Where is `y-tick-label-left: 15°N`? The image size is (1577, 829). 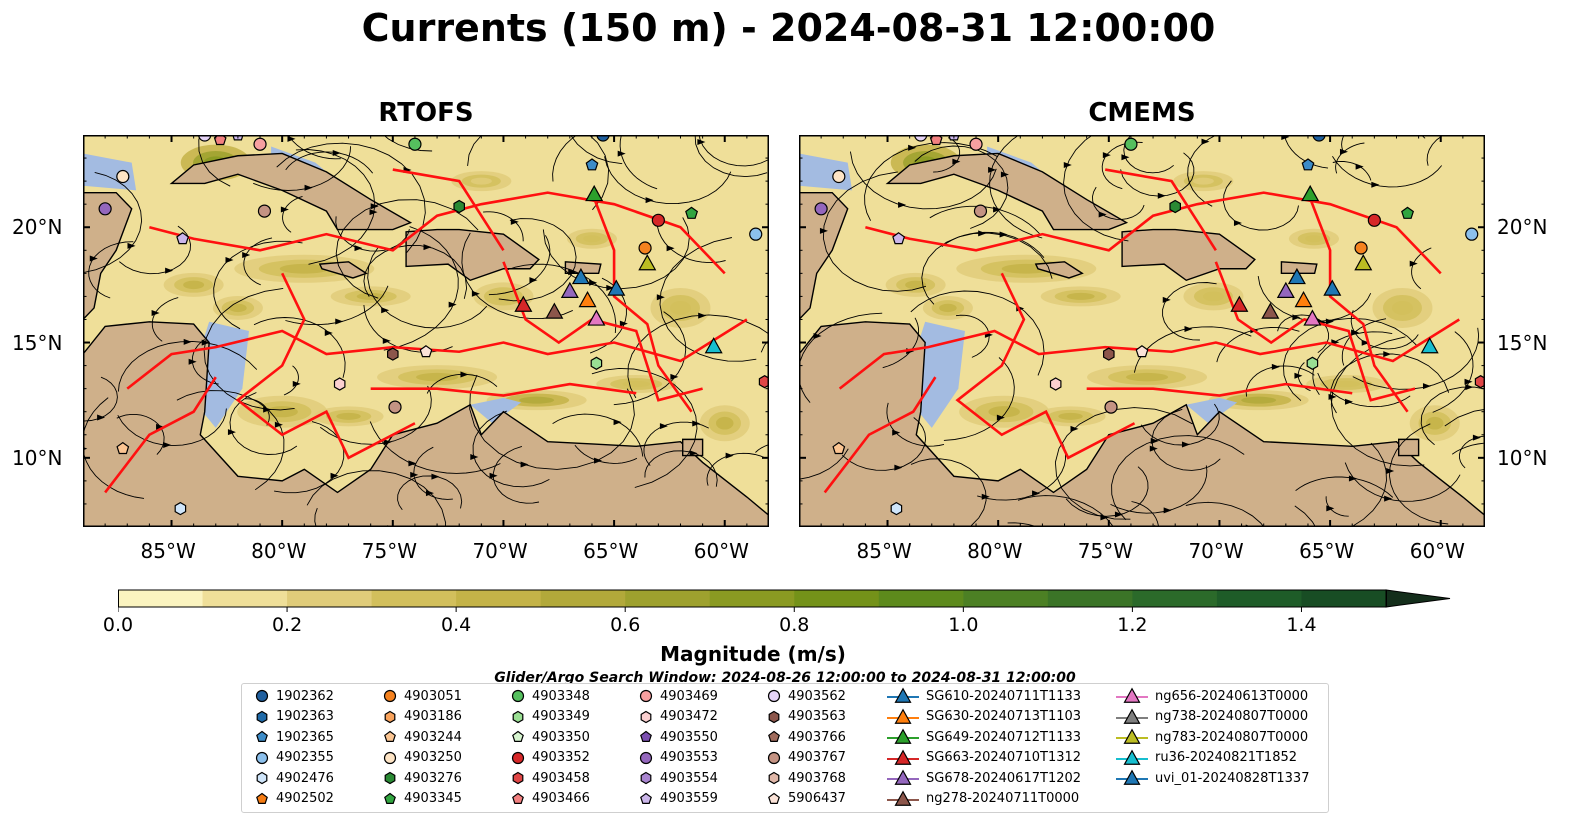
y-tick-label-left: 15°N is located at coordinates (37, 342).